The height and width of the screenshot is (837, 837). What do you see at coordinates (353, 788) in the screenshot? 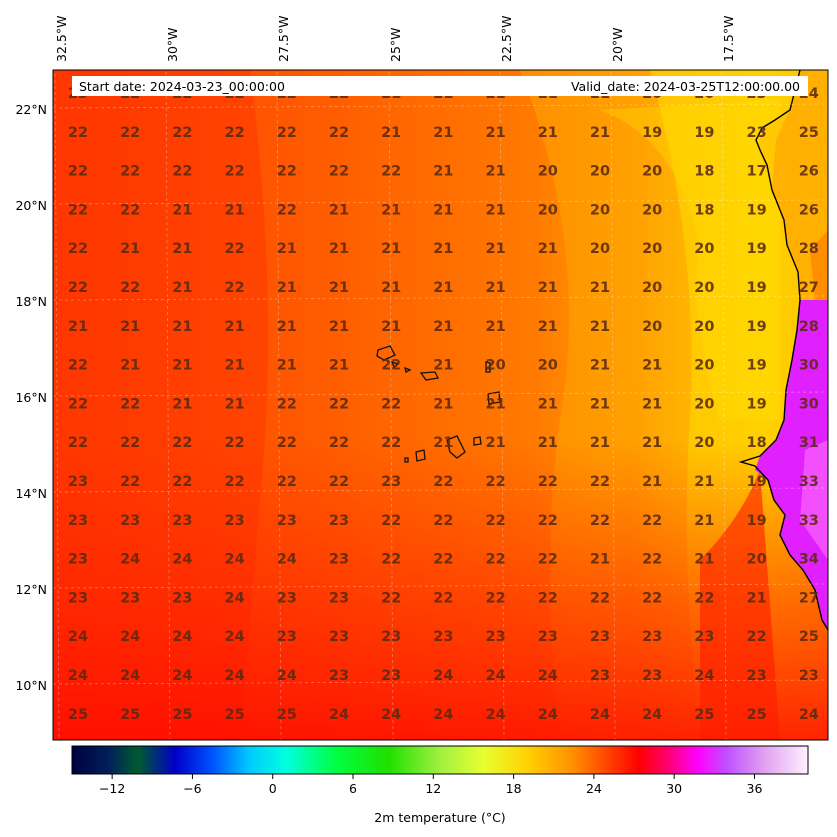
I see `colorbar-tick-label: 6` at bounding box center [353, 788].